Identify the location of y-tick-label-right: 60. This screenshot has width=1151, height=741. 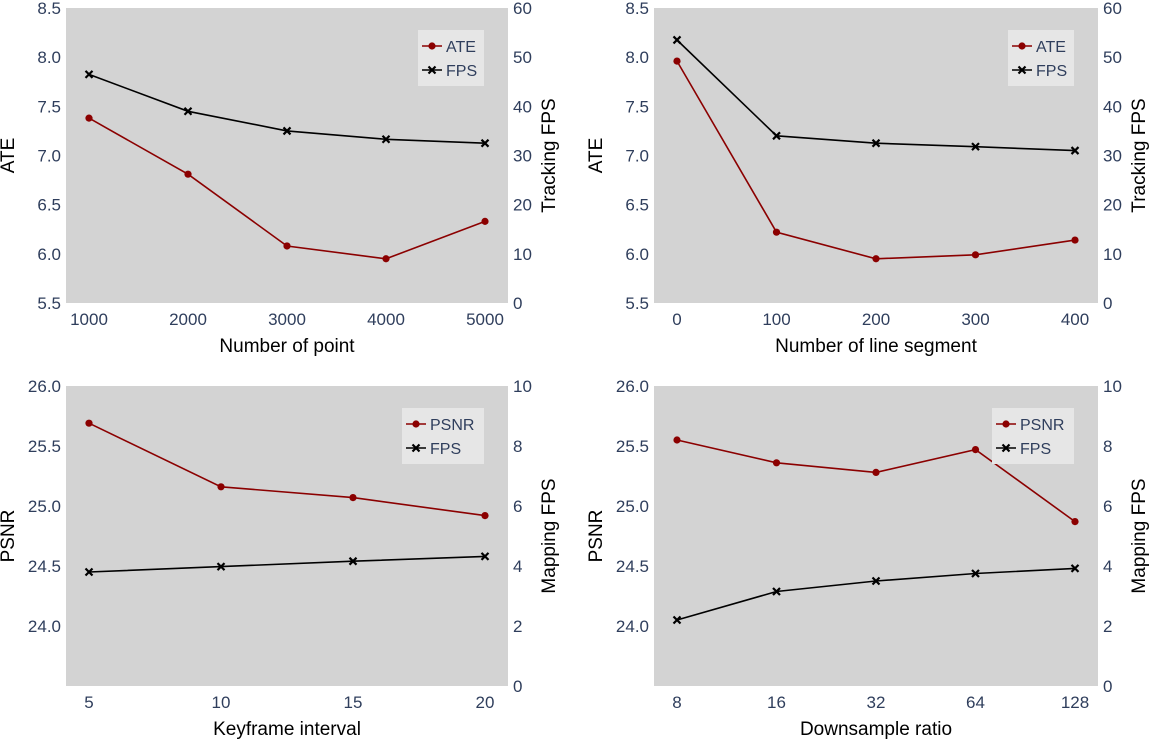
(522, 9).